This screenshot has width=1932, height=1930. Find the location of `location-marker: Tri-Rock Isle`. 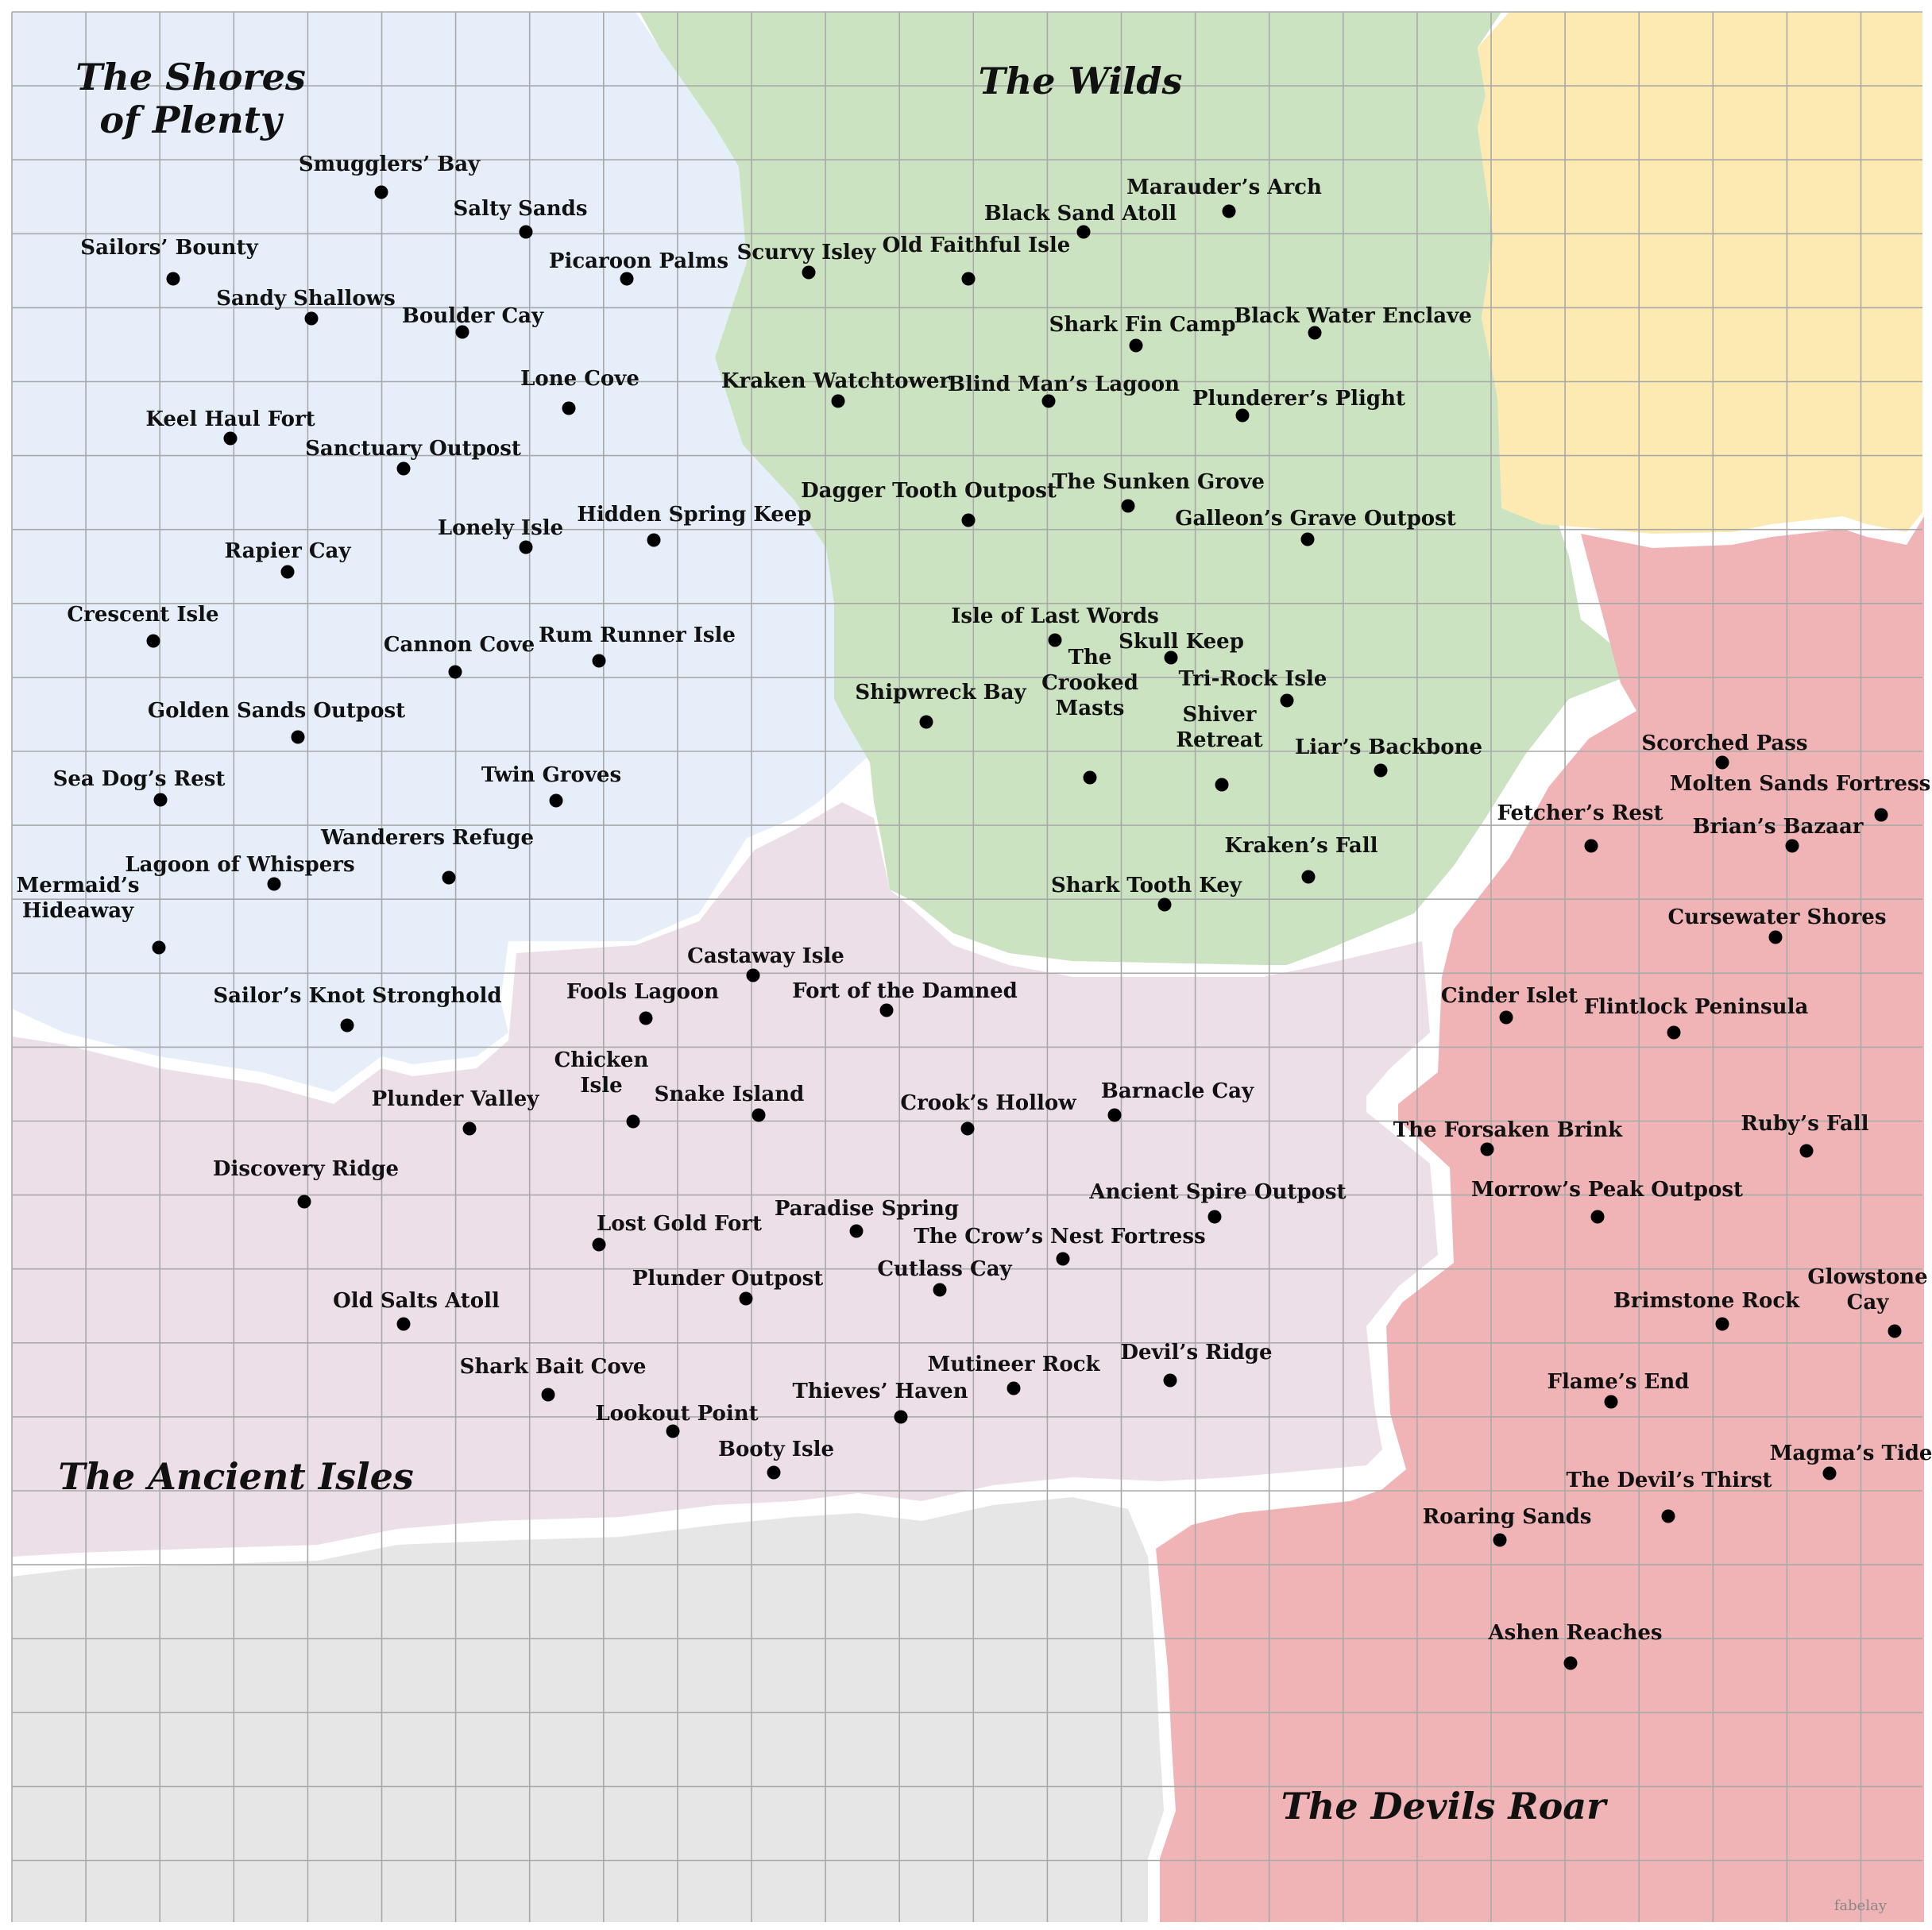

location-marker: Tri-Rock Isle is located at coordinates (1253, 688).